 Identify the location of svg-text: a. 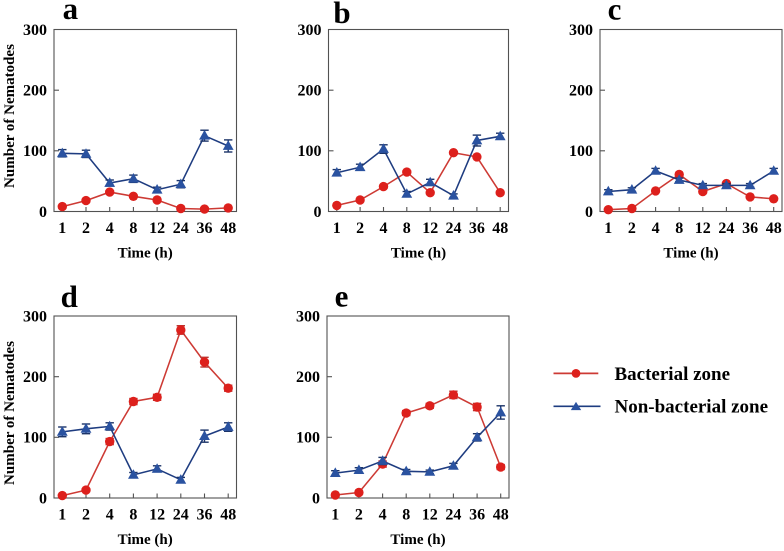
(71, 13).